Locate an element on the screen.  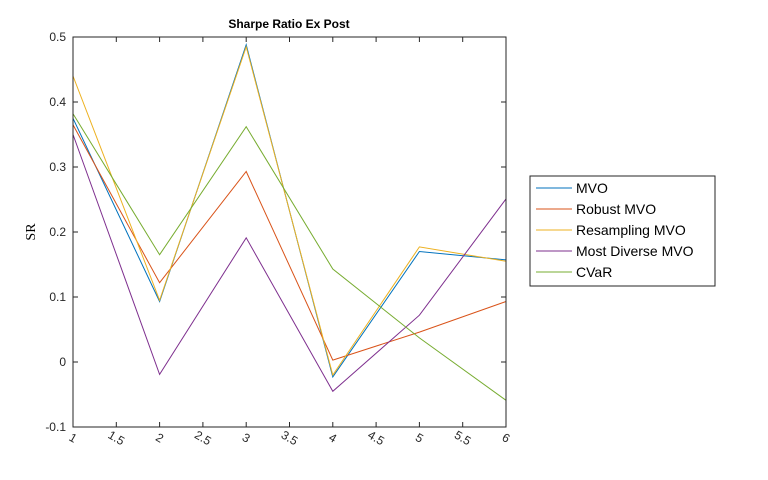
legend-label-0: MVO is located at coordinates (592, 188).